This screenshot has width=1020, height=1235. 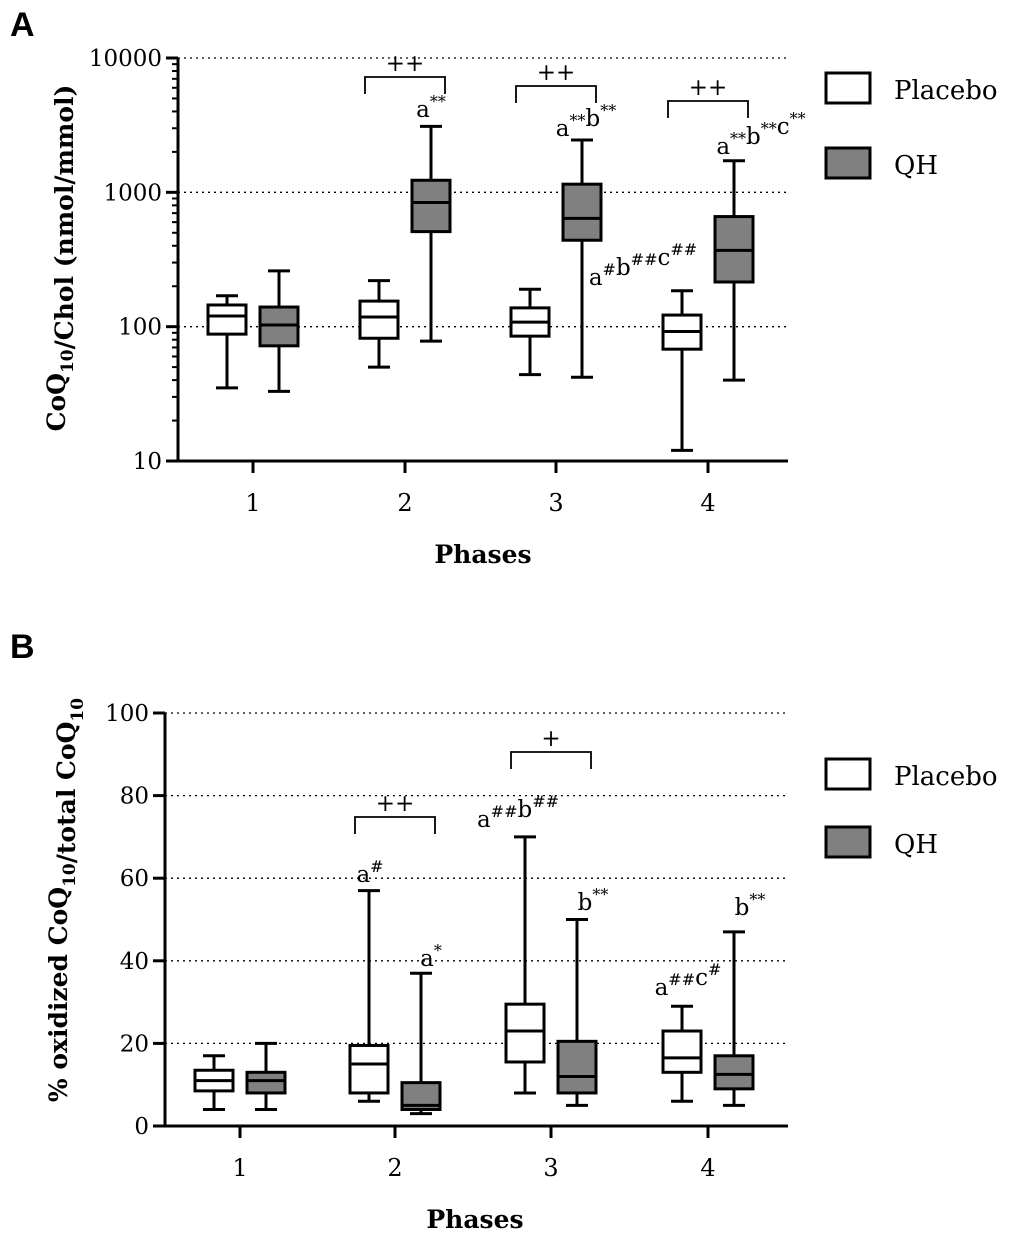 What do you see at coordinates (239, 1168) in the screenshot?
I see `x-tick-label: 1` at bounding box center [239, 1168].